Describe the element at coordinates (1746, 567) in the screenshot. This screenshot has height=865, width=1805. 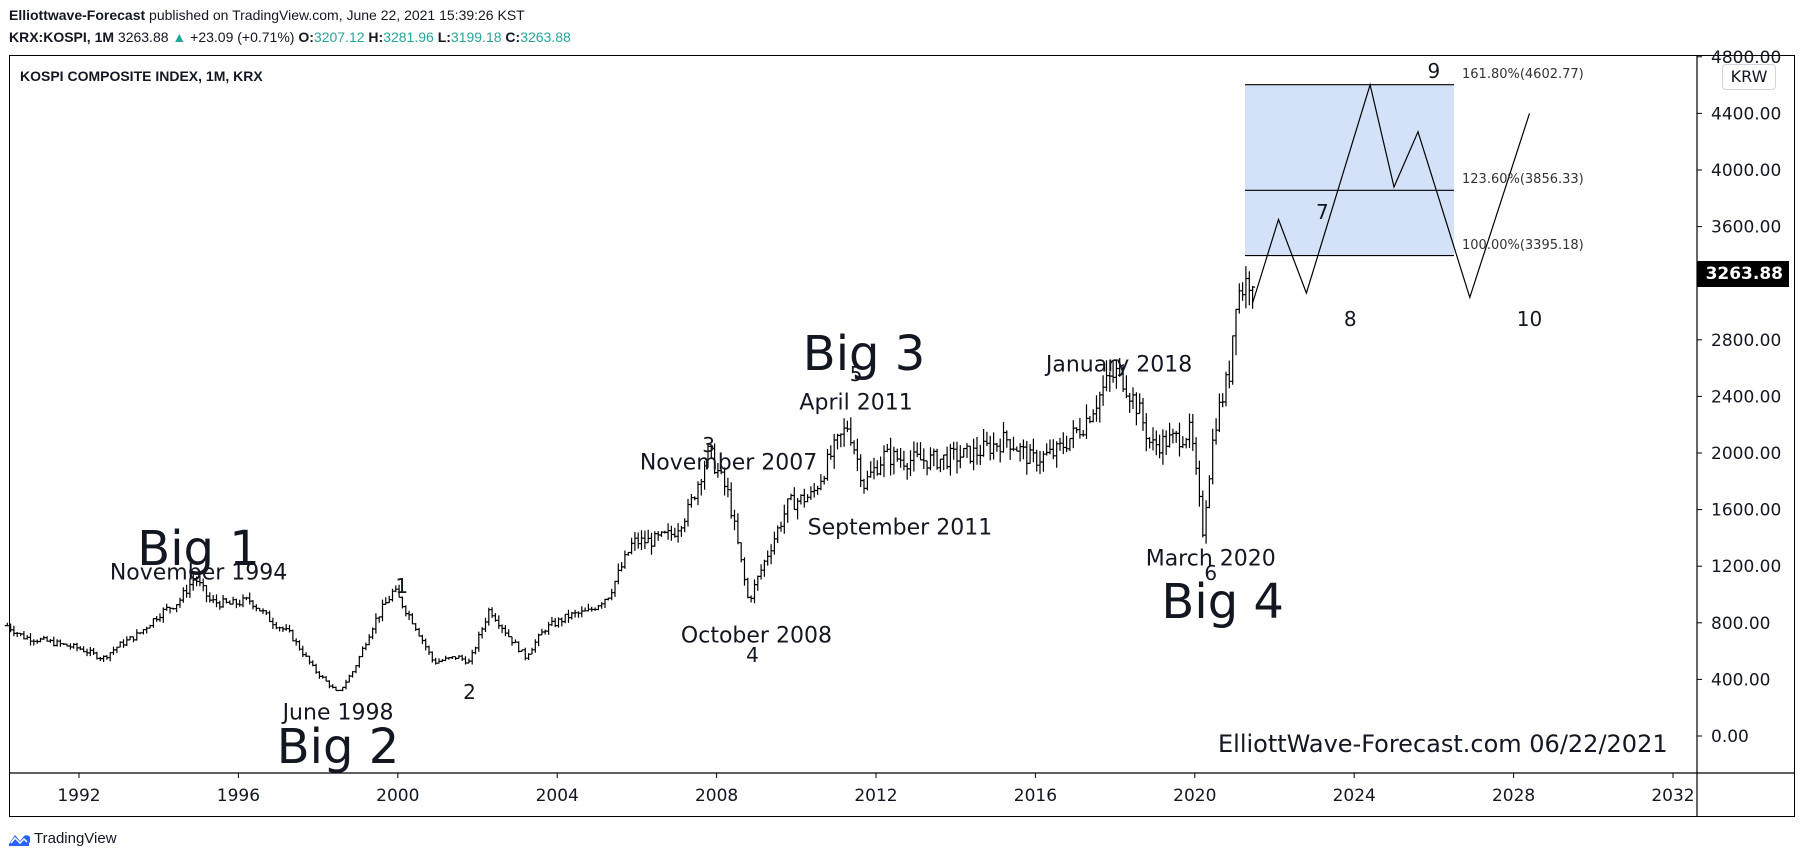
I see `price-tick-label: 1200.00` at that location.